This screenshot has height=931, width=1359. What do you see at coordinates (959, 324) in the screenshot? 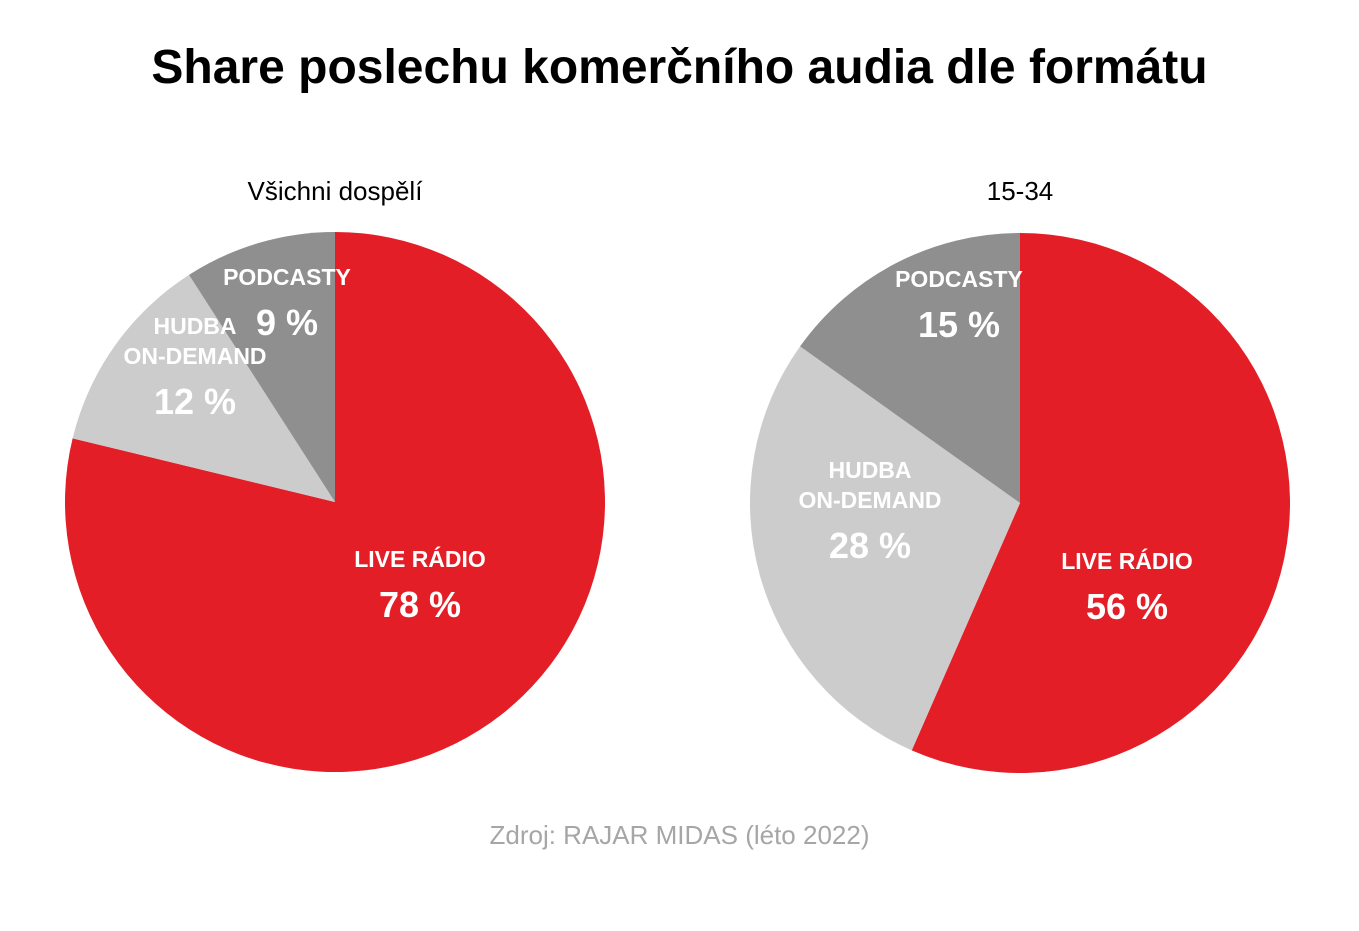
I see `slice-value-podcasty: 15 %` at bounding box center [959, 324].